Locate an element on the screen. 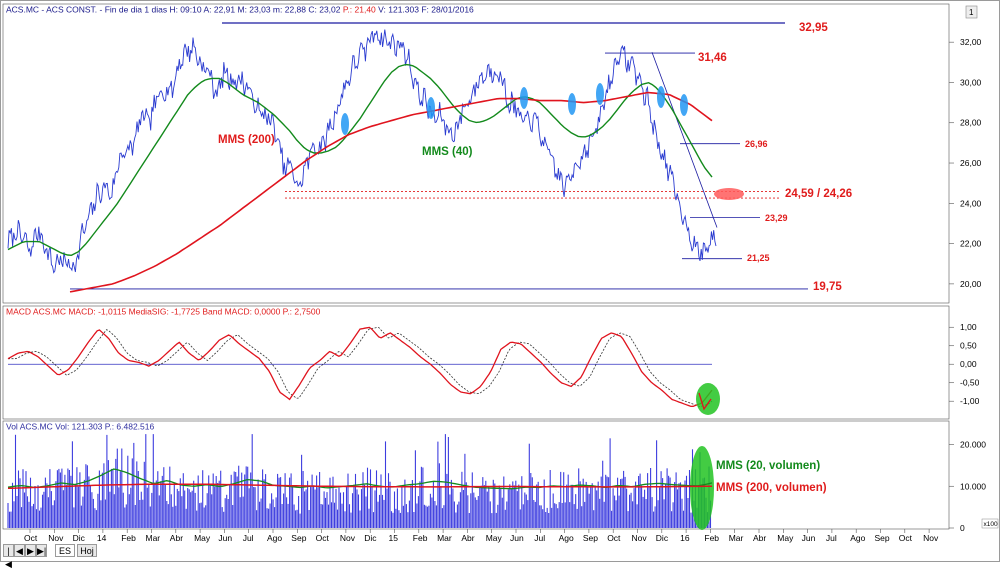 This screenshot has height=571, width=1000. nav-next-button: ▶| is located at coordinates (41, 550).